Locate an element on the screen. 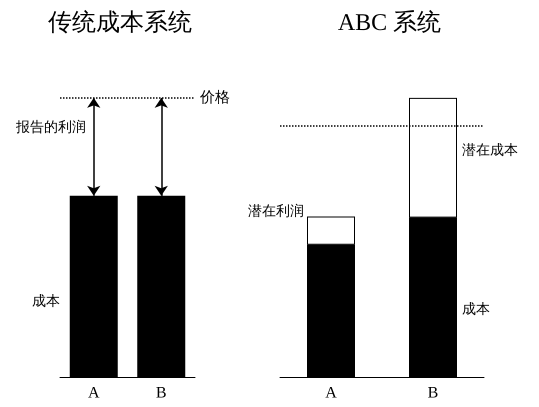  annotation: 潜在利润 is located at coordinates (276, 212).